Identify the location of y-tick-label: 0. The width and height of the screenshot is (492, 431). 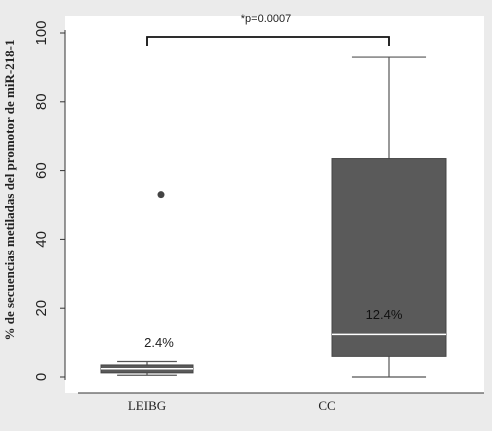
(41, 377).